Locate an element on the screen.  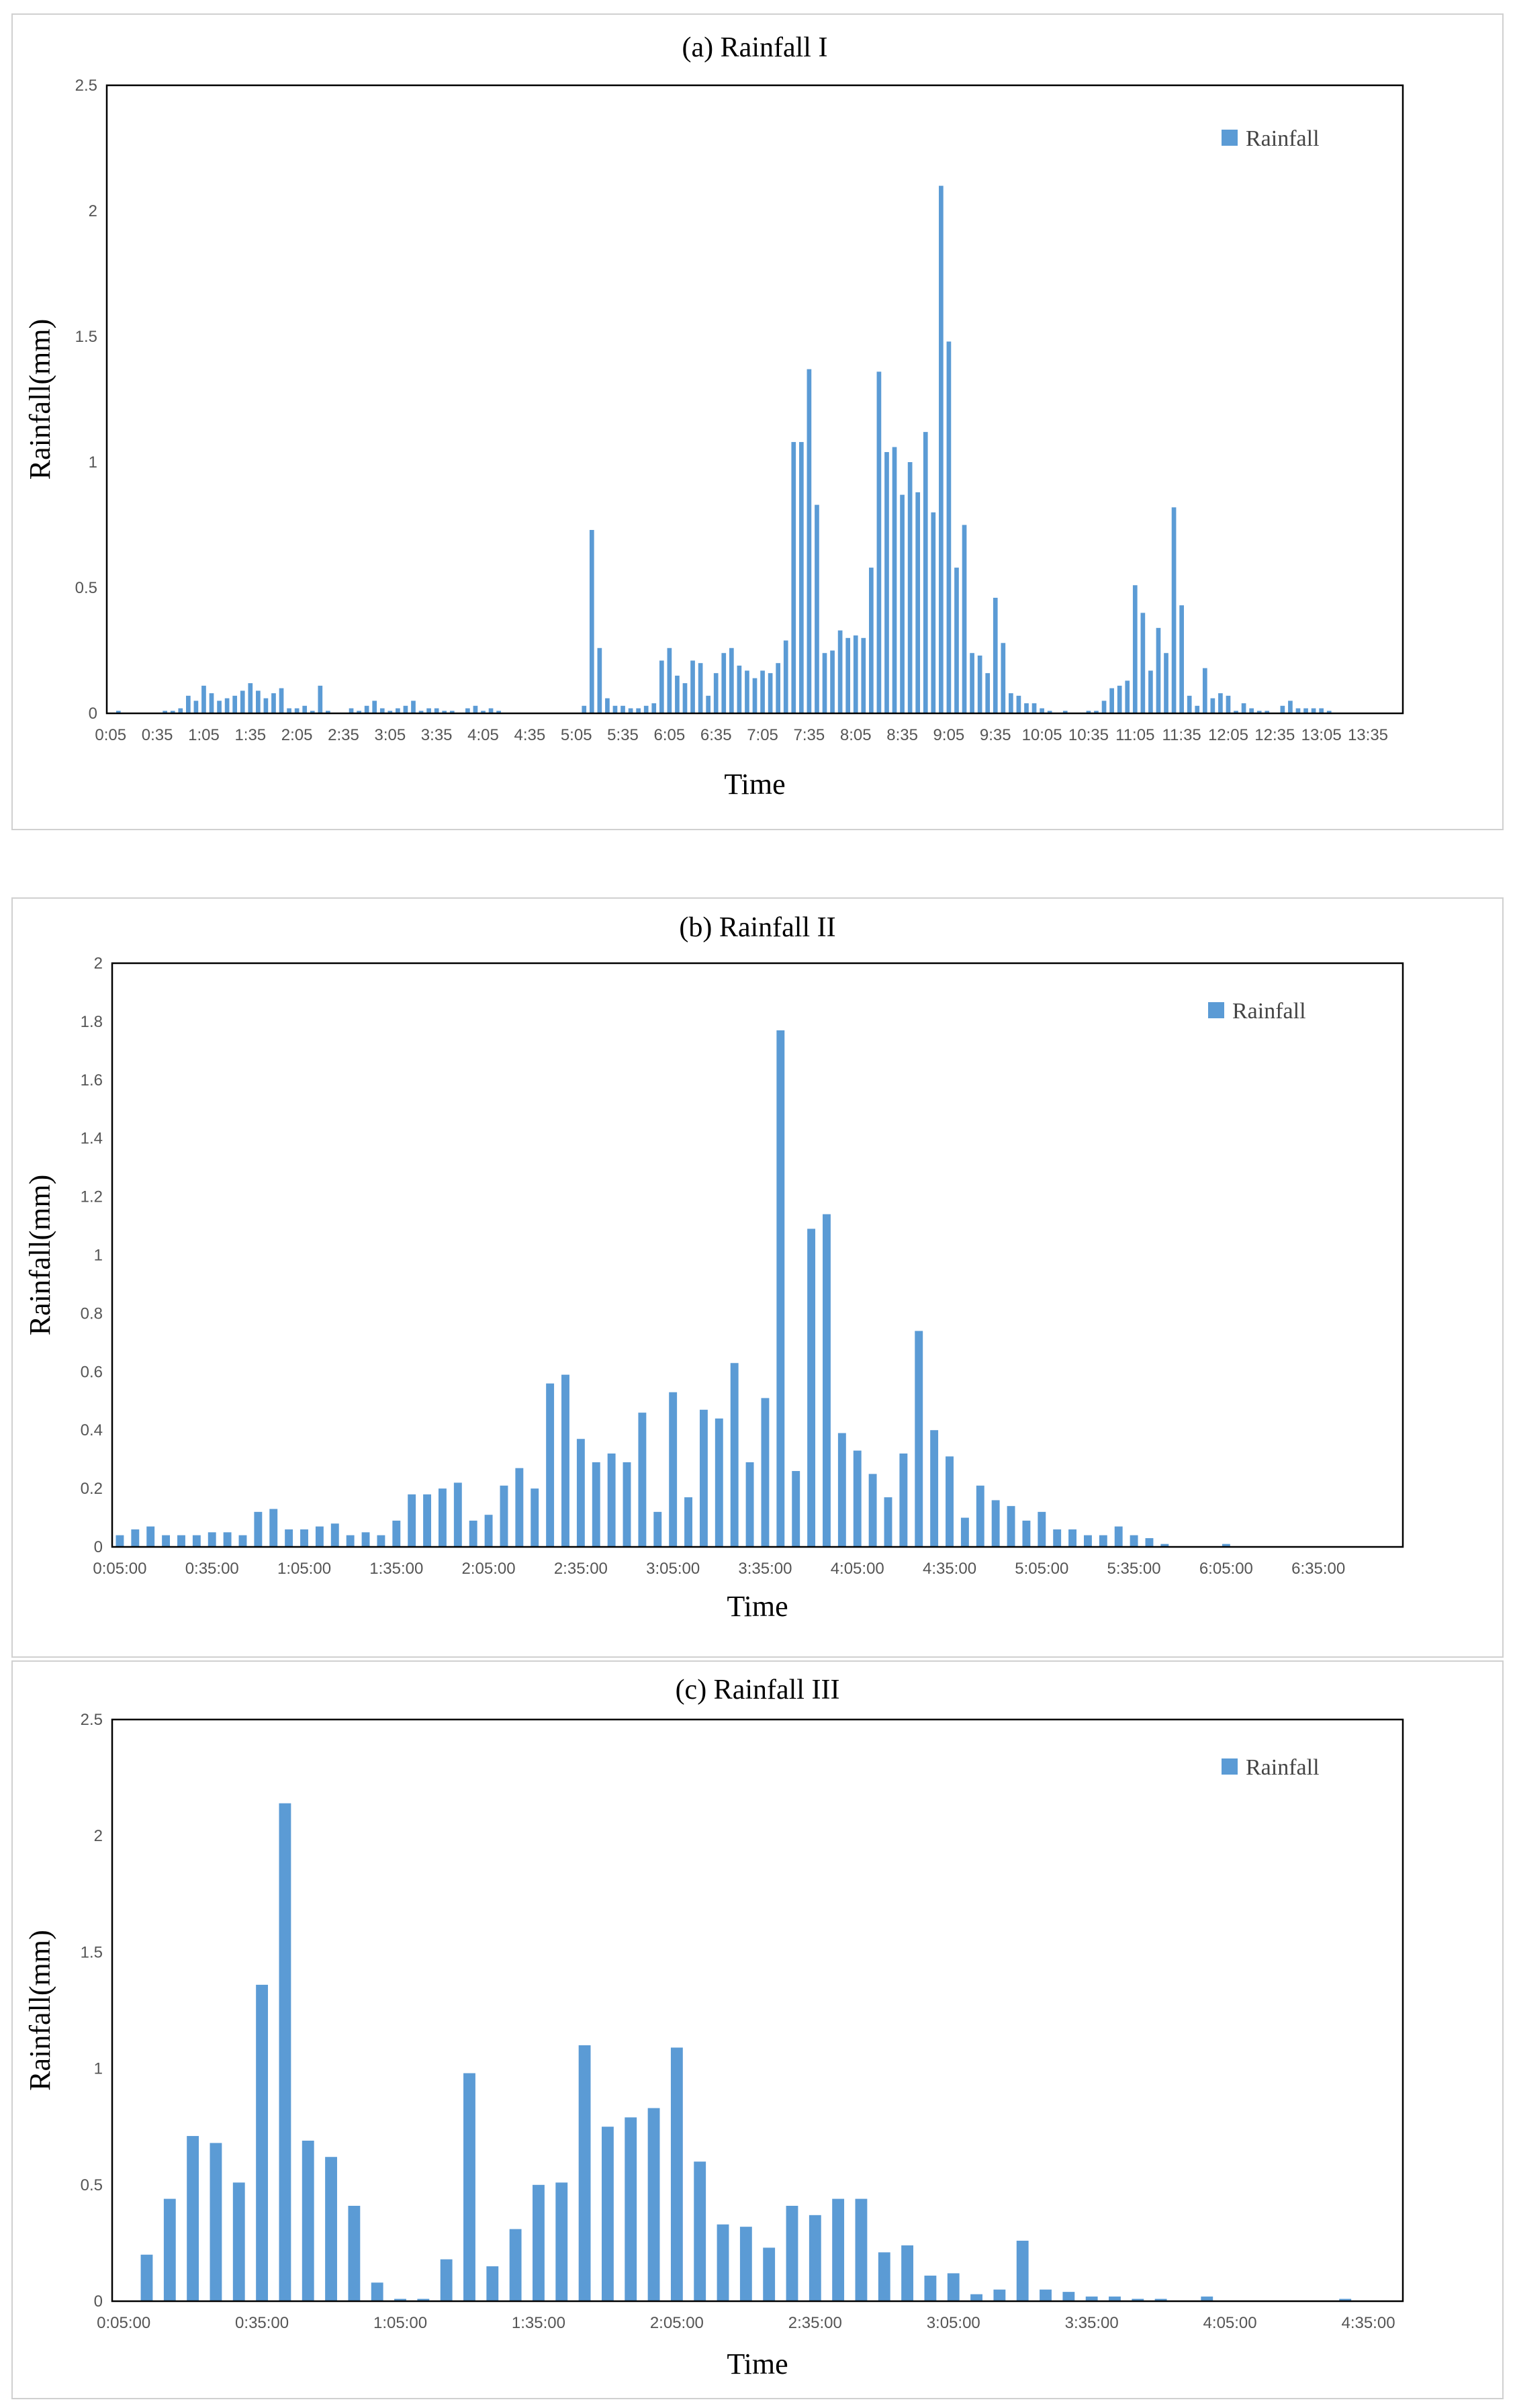
x-tick-label: 4:05:00 is located at coordinates (857, 1569).